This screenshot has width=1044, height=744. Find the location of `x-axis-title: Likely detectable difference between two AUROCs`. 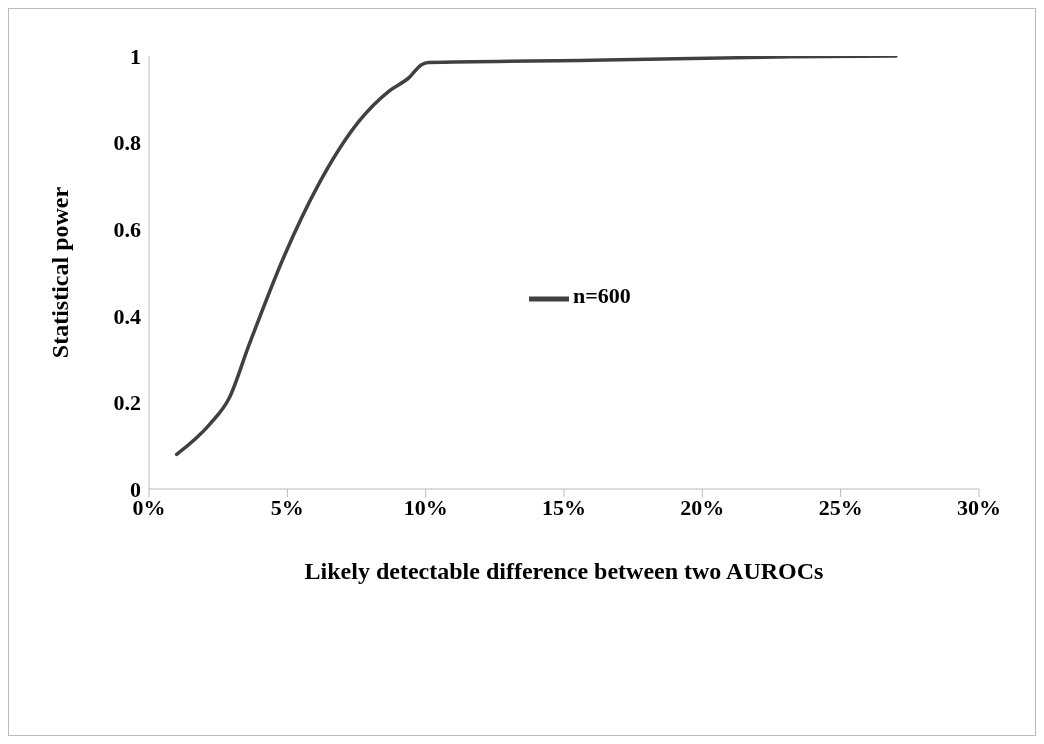

x-axis-title: Likely detectable difference between two AUROCs is located at coordinates (564, 571).